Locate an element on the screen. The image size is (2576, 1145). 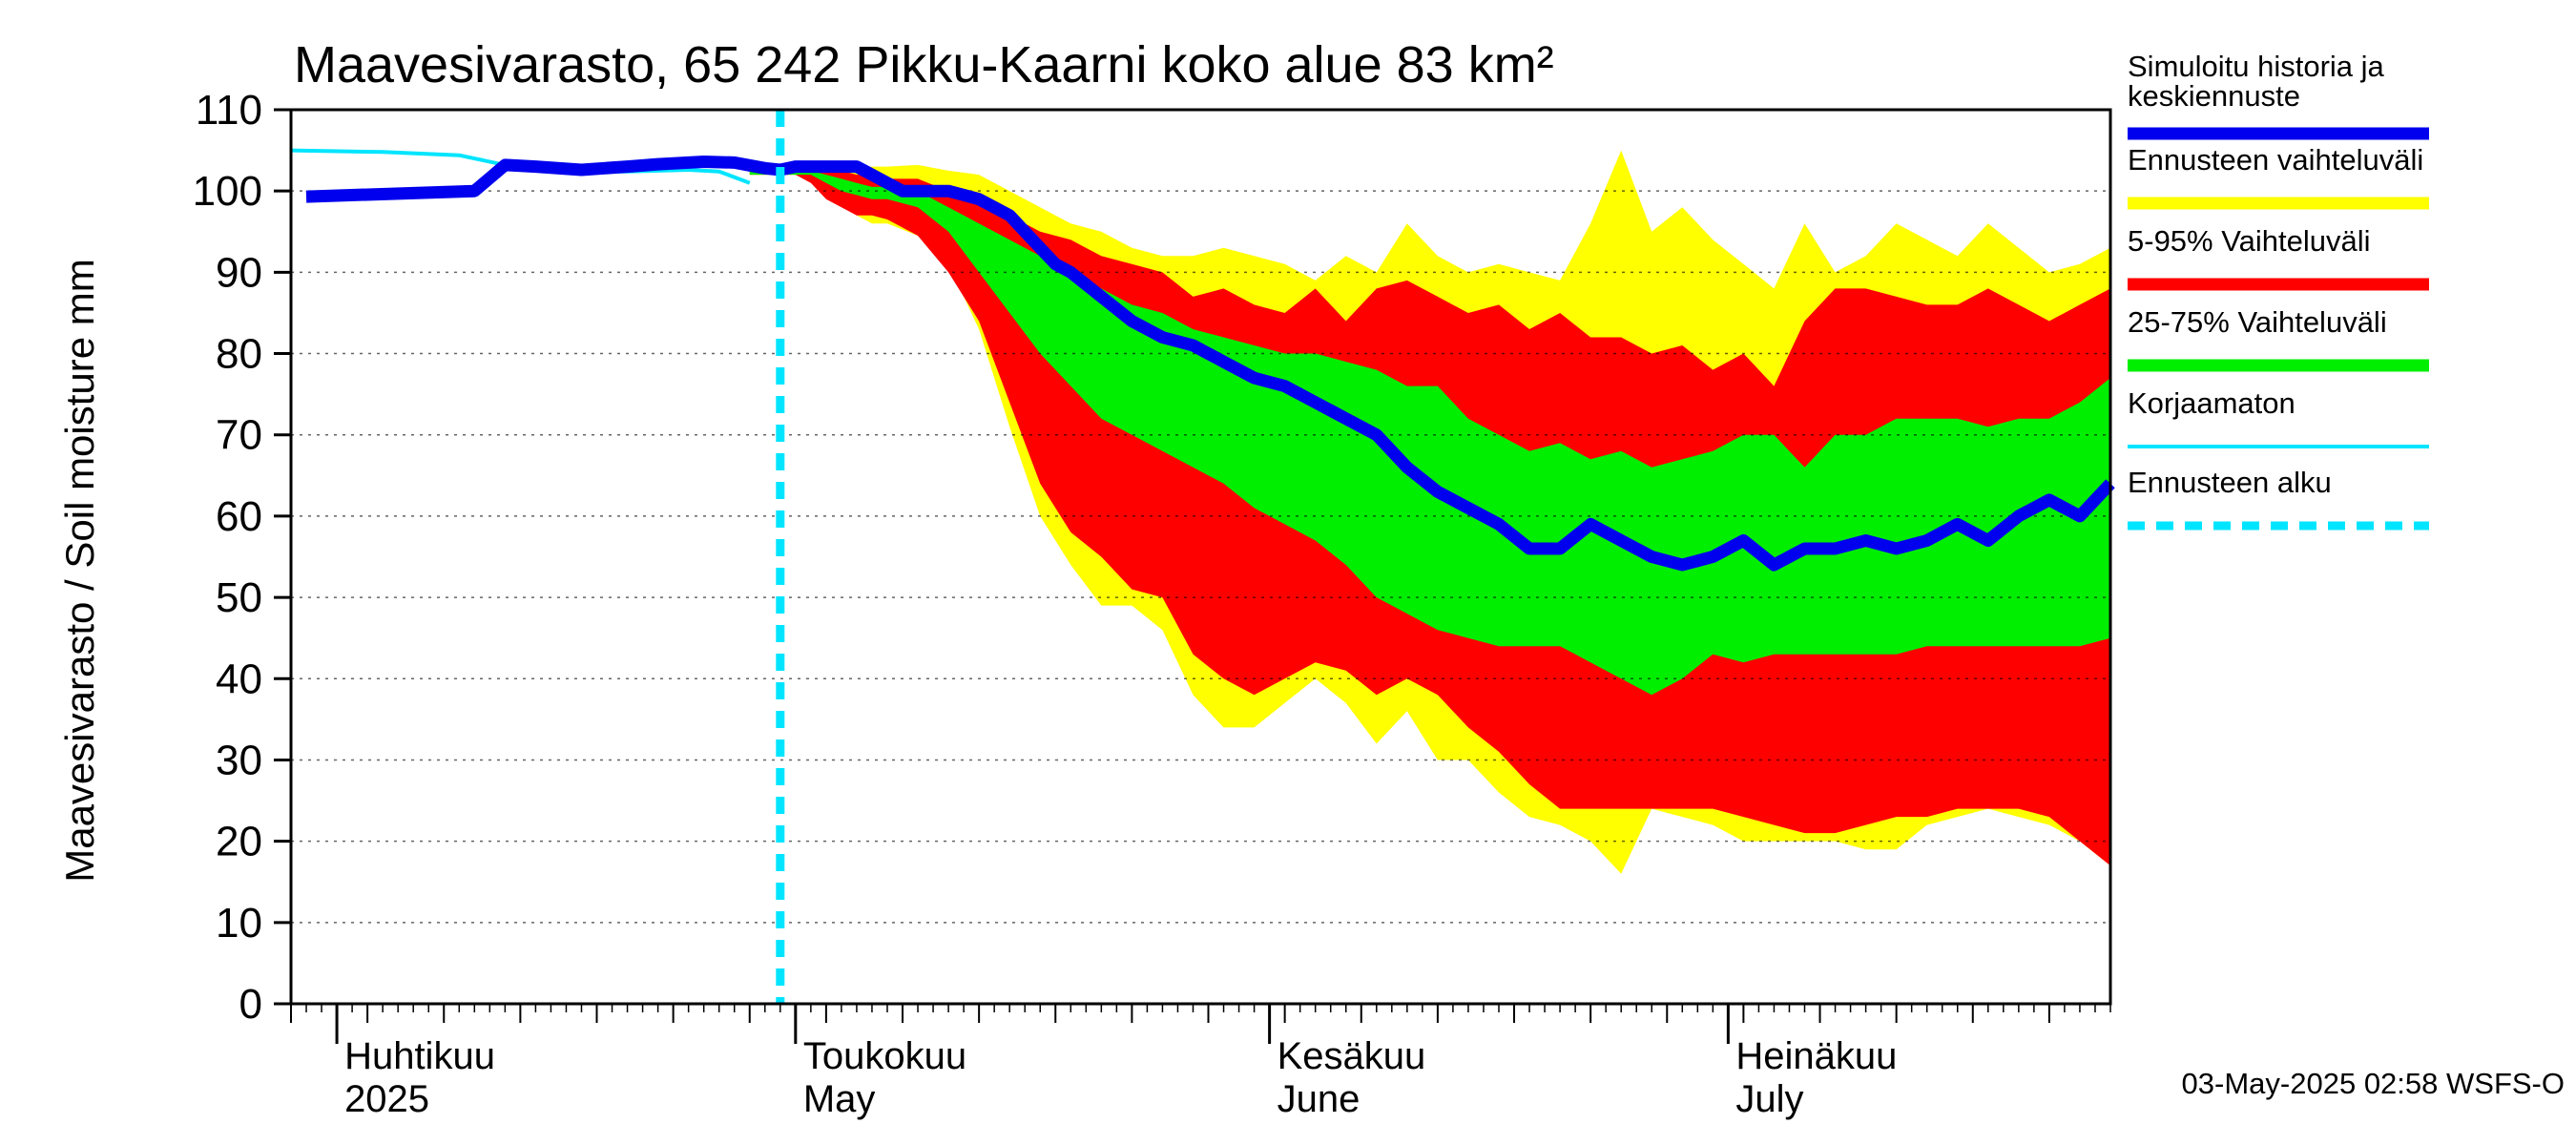
x-month-sublabel: May is located at coordinates (839, 1099).